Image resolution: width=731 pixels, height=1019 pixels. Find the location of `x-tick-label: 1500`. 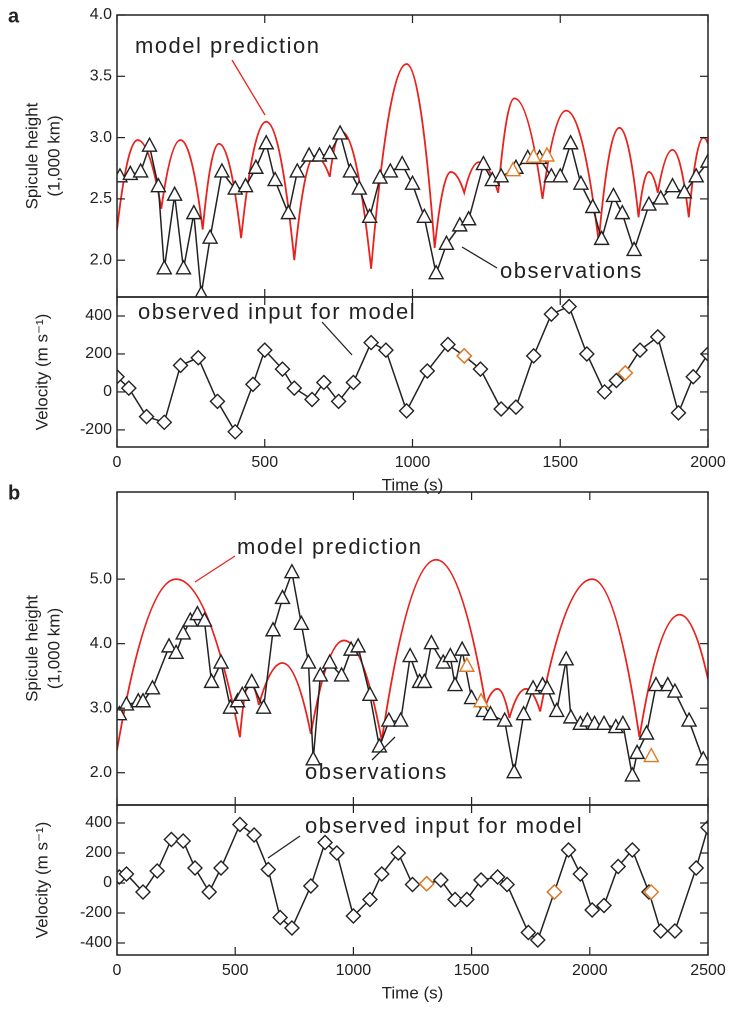

x-tick-label: 1500 is located at coordinates (472, 970).